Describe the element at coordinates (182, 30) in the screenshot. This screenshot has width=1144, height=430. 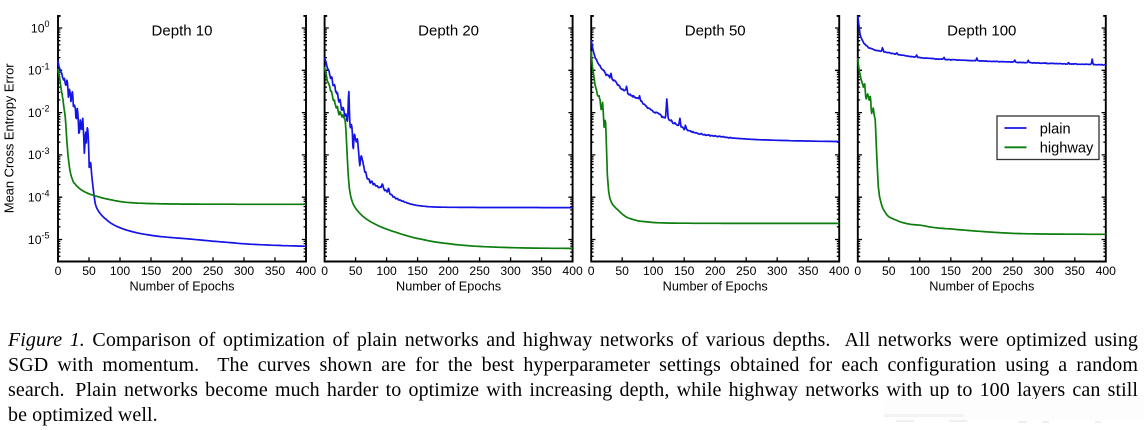
I see `svg-text: Depth 10` at that location.